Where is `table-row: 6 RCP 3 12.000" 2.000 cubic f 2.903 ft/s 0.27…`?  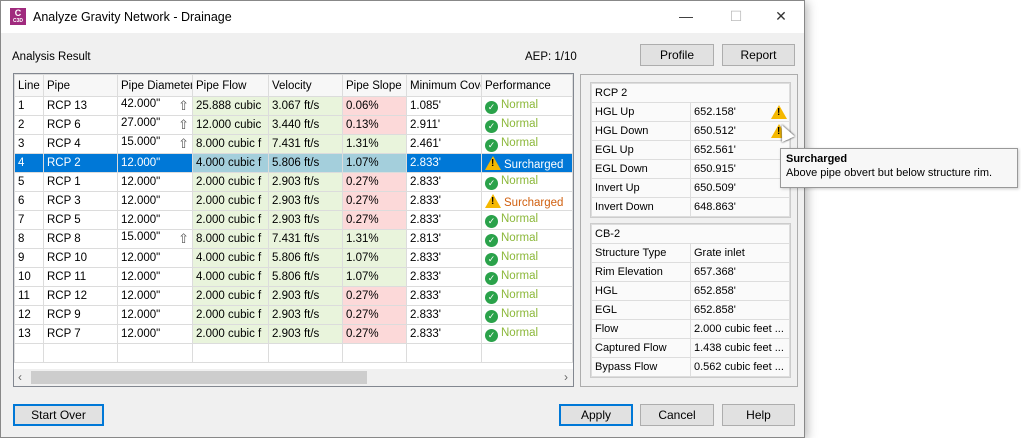 table-row: 6 RCP 3 12.000" 2.000 cubic f 2.903 ft/s 0.27… is located at coordinates (293, 201).